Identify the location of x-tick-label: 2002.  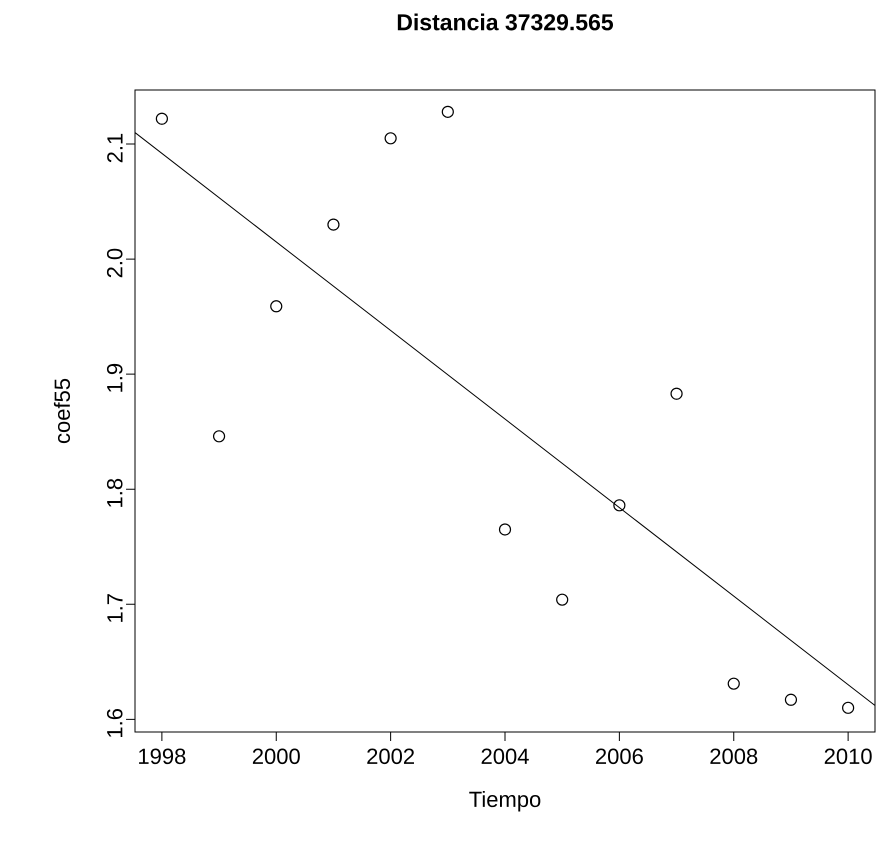
(390, 756).